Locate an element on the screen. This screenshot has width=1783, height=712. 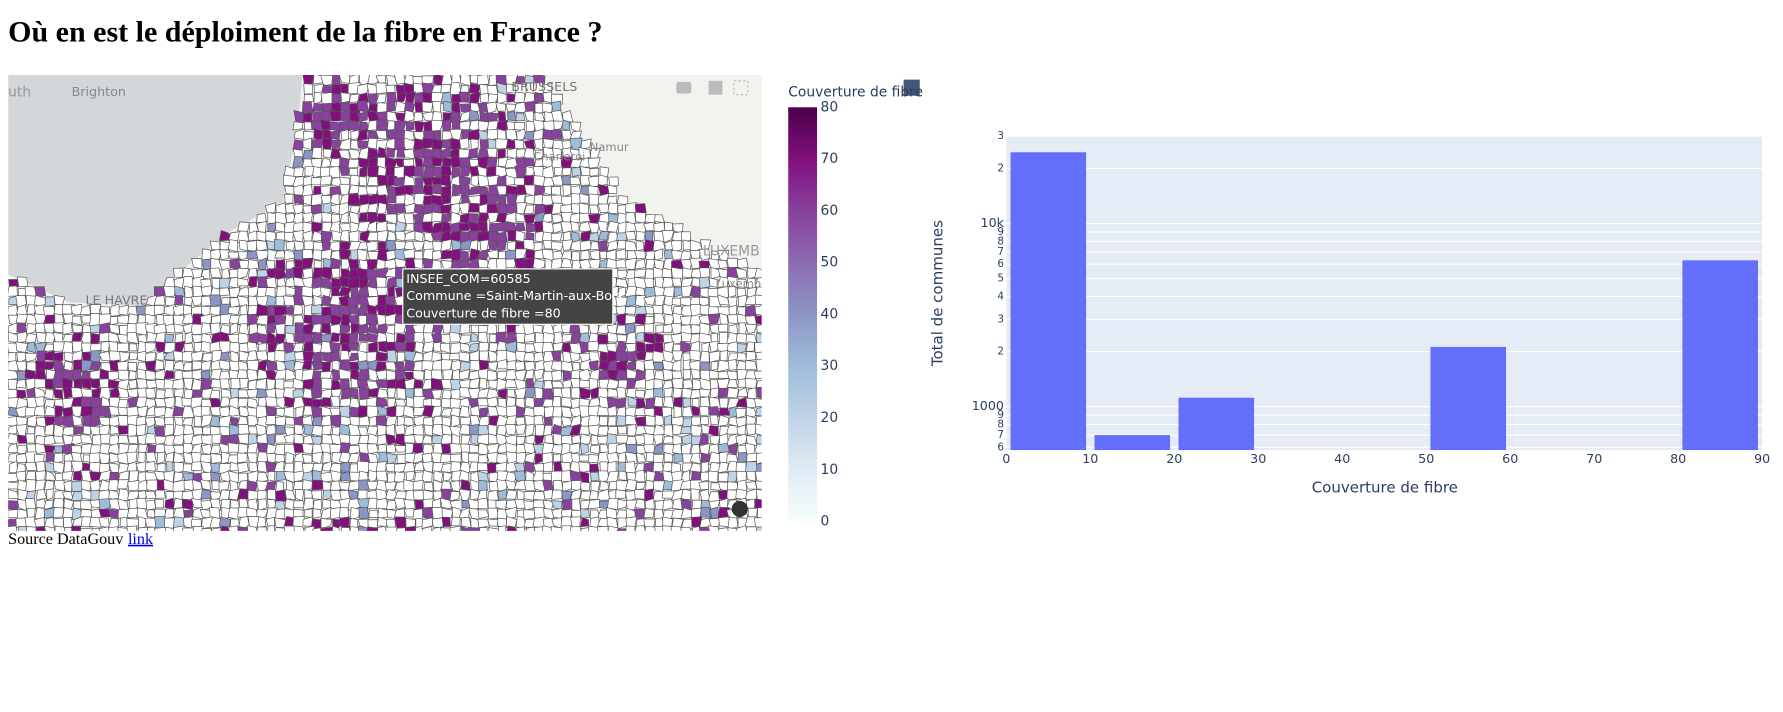
x-tick-label: 80 is located at coordinates (1678, 458).